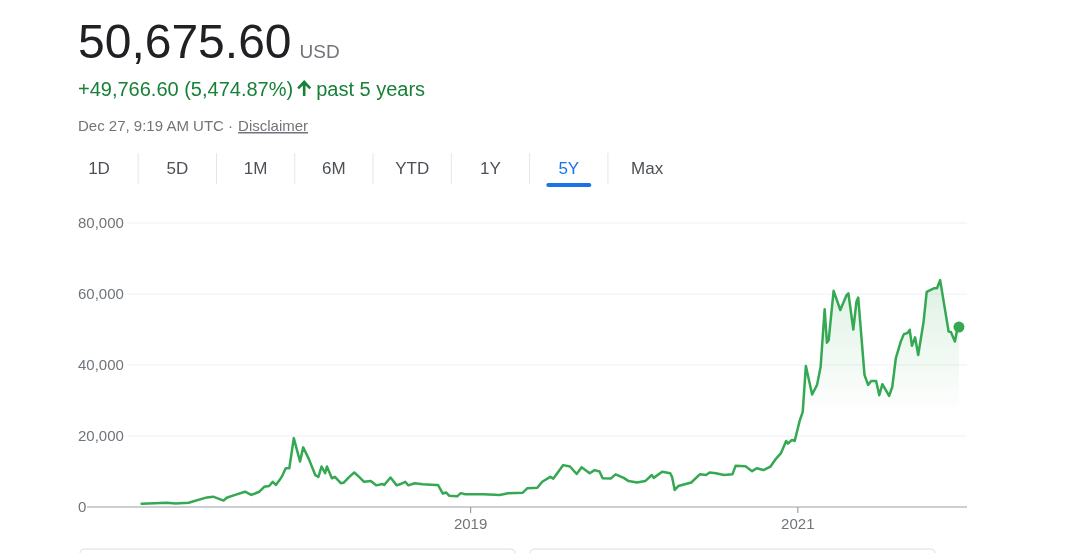 The height and width of the screenshot is (553, 1080). What do you see at coordinates (255, 168) in the screenshot?
I see `text: 1M` at bounding box center [255, 168].